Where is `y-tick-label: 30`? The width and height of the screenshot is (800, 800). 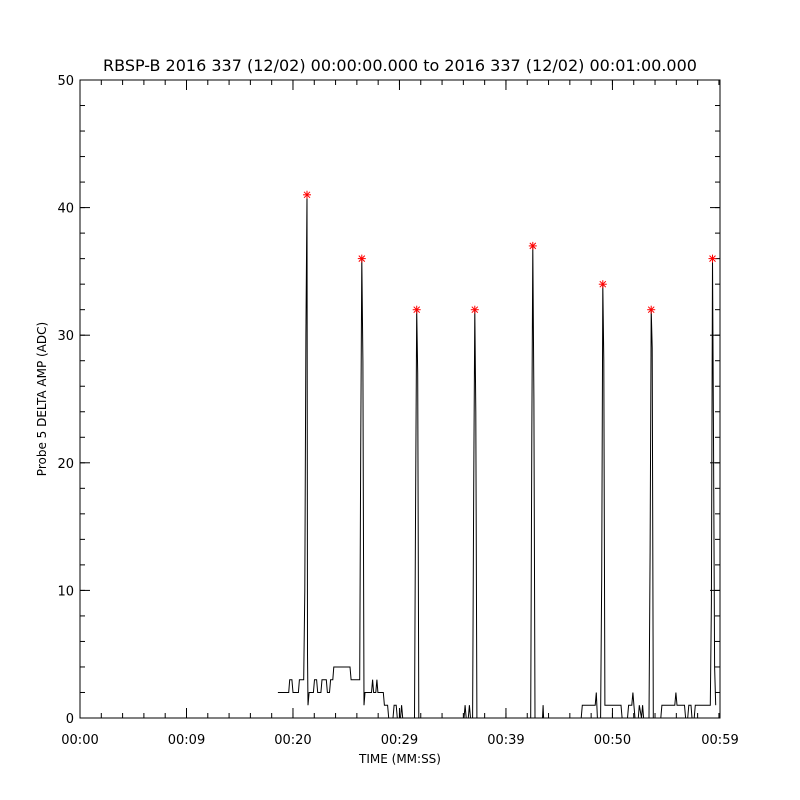
y-tick-label: 30 is located at coordinates (65, 336).